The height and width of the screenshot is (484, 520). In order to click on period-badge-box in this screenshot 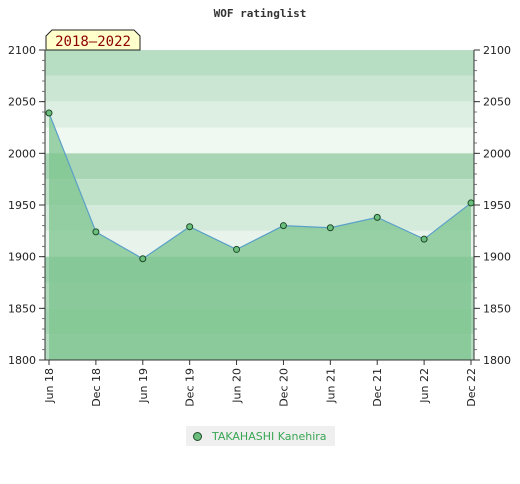, I will do `click(93, 40)`.